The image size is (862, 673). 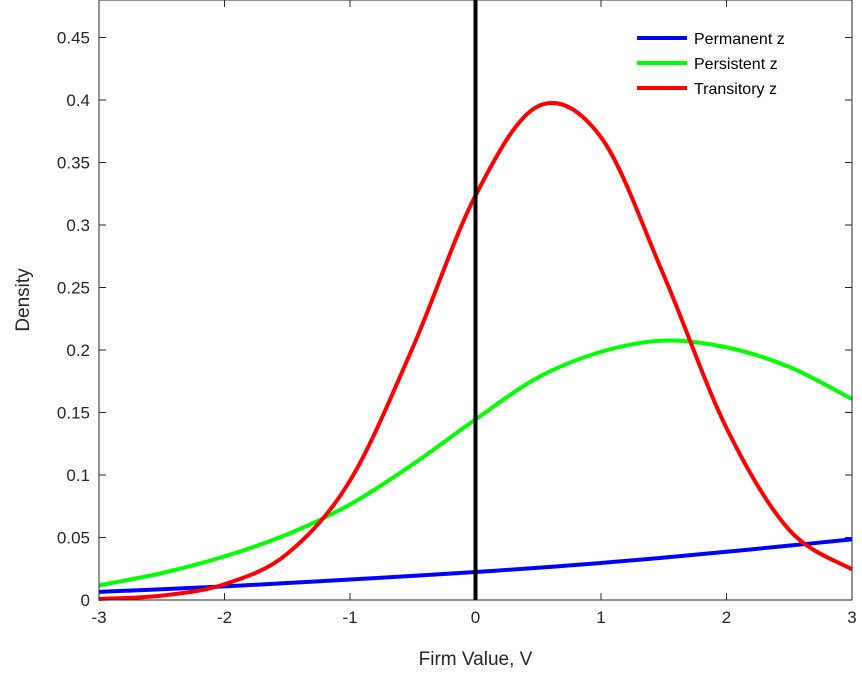 I want to click on x-axis-title: Firm Value, V, so click(x=476, y=659).